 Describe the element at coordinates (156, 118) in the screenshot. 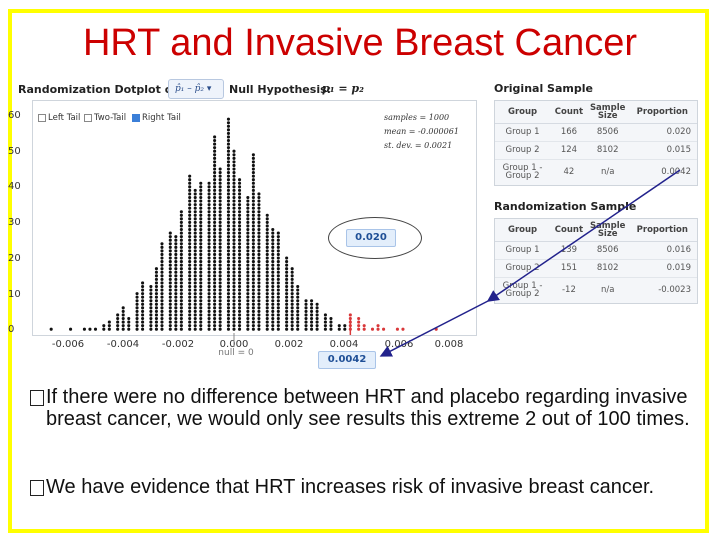

I see `right-tail-checkbox: Right Tail` at that location.